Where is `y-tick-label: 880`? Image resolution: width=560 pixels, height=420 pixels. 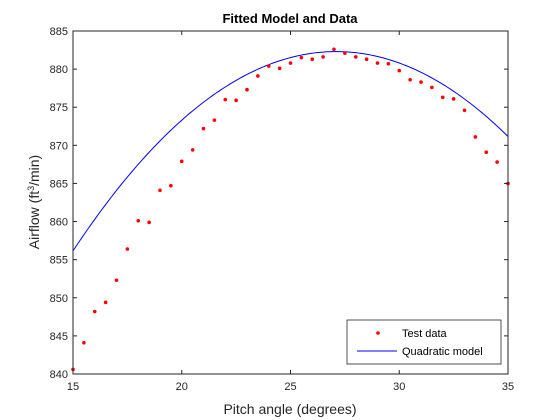
y-tick-label: 880 is located at coordinates (59, 70).